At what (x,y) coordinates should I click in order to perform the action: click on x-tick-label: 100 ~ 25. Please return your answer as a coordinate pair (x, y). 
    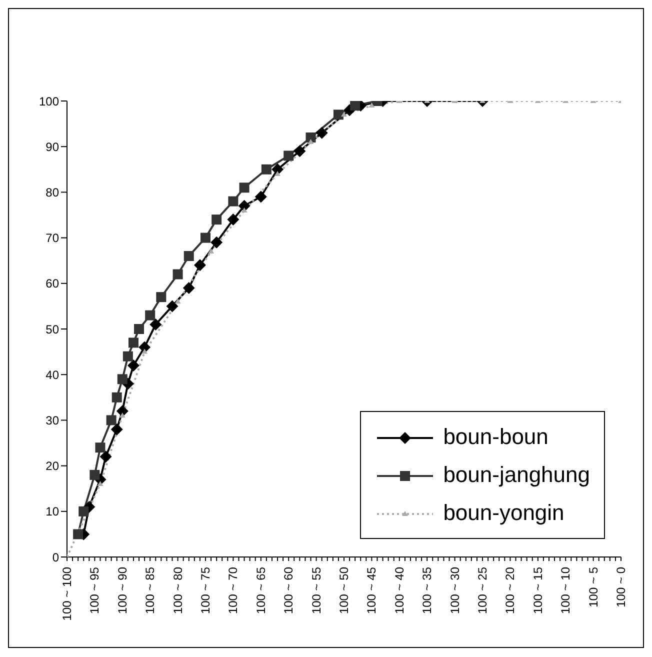
    Looking at the image, I should click on (483, 590).